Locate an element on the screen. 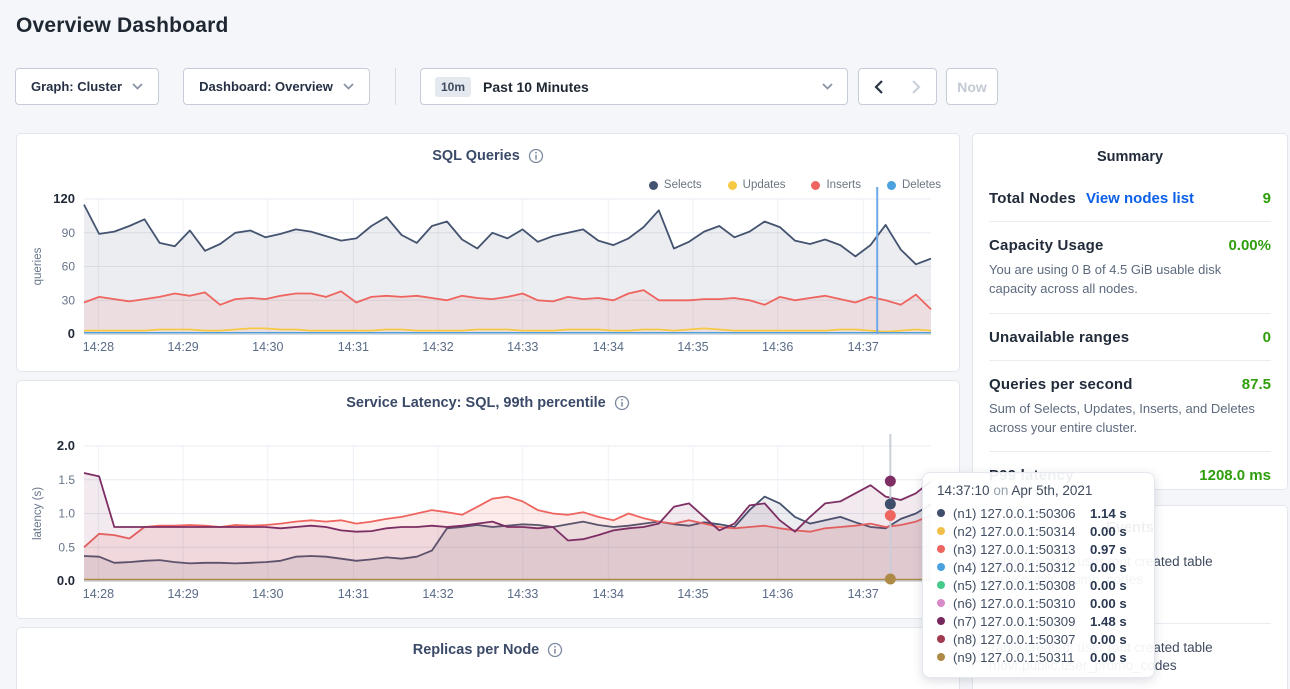  time-range-dropdown: 10m Past 10 Minutes is located at coordinates (634, 86).